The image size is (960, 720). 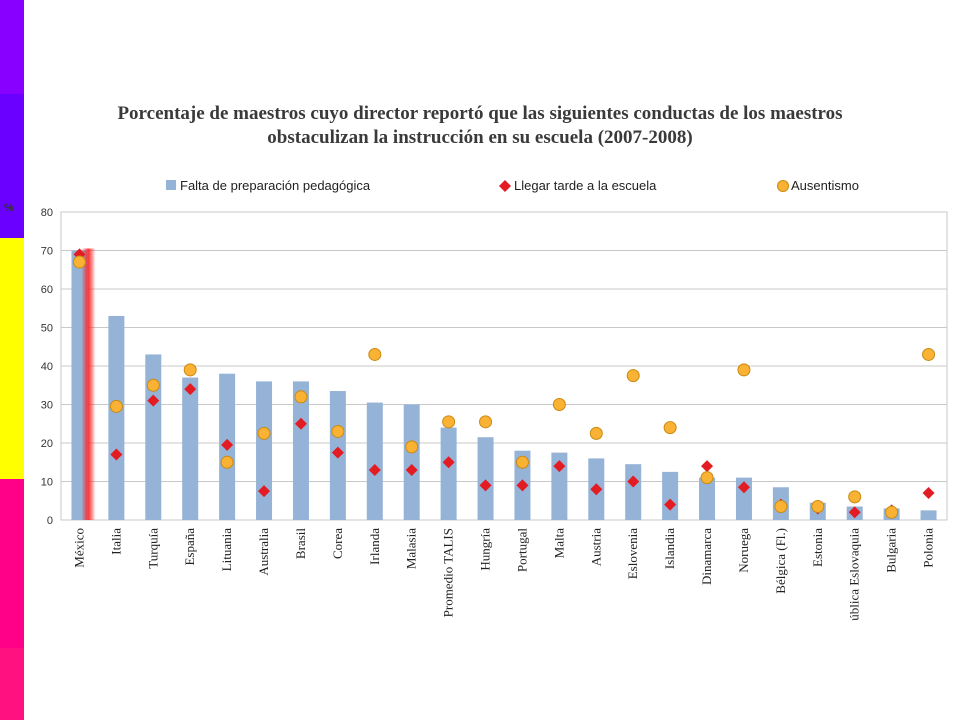 I want to click on y-tick-label: 20, so click(x=47, y=444).